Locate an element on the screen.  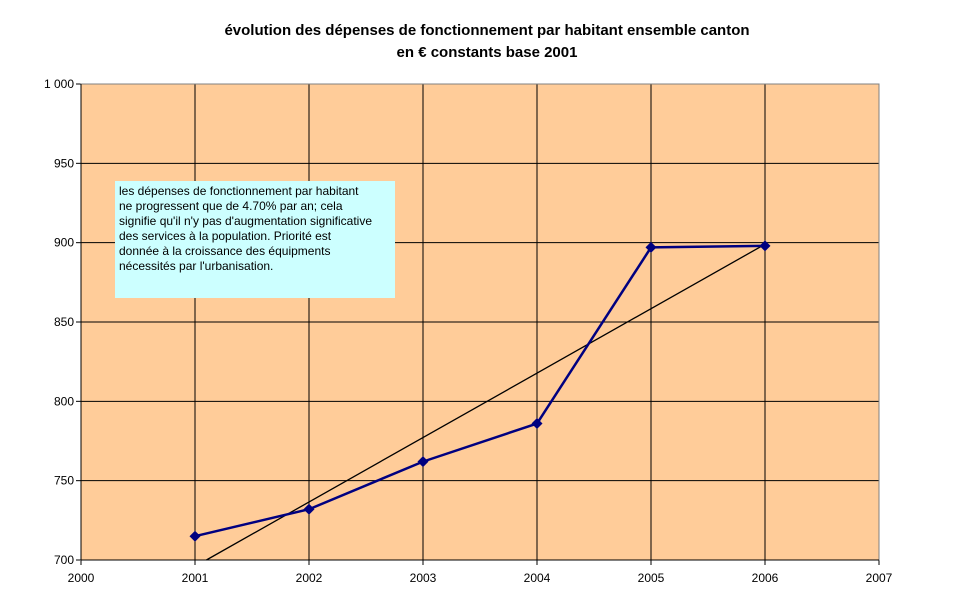
x-tick-label: 2006 is located at coordinates (765, 578).